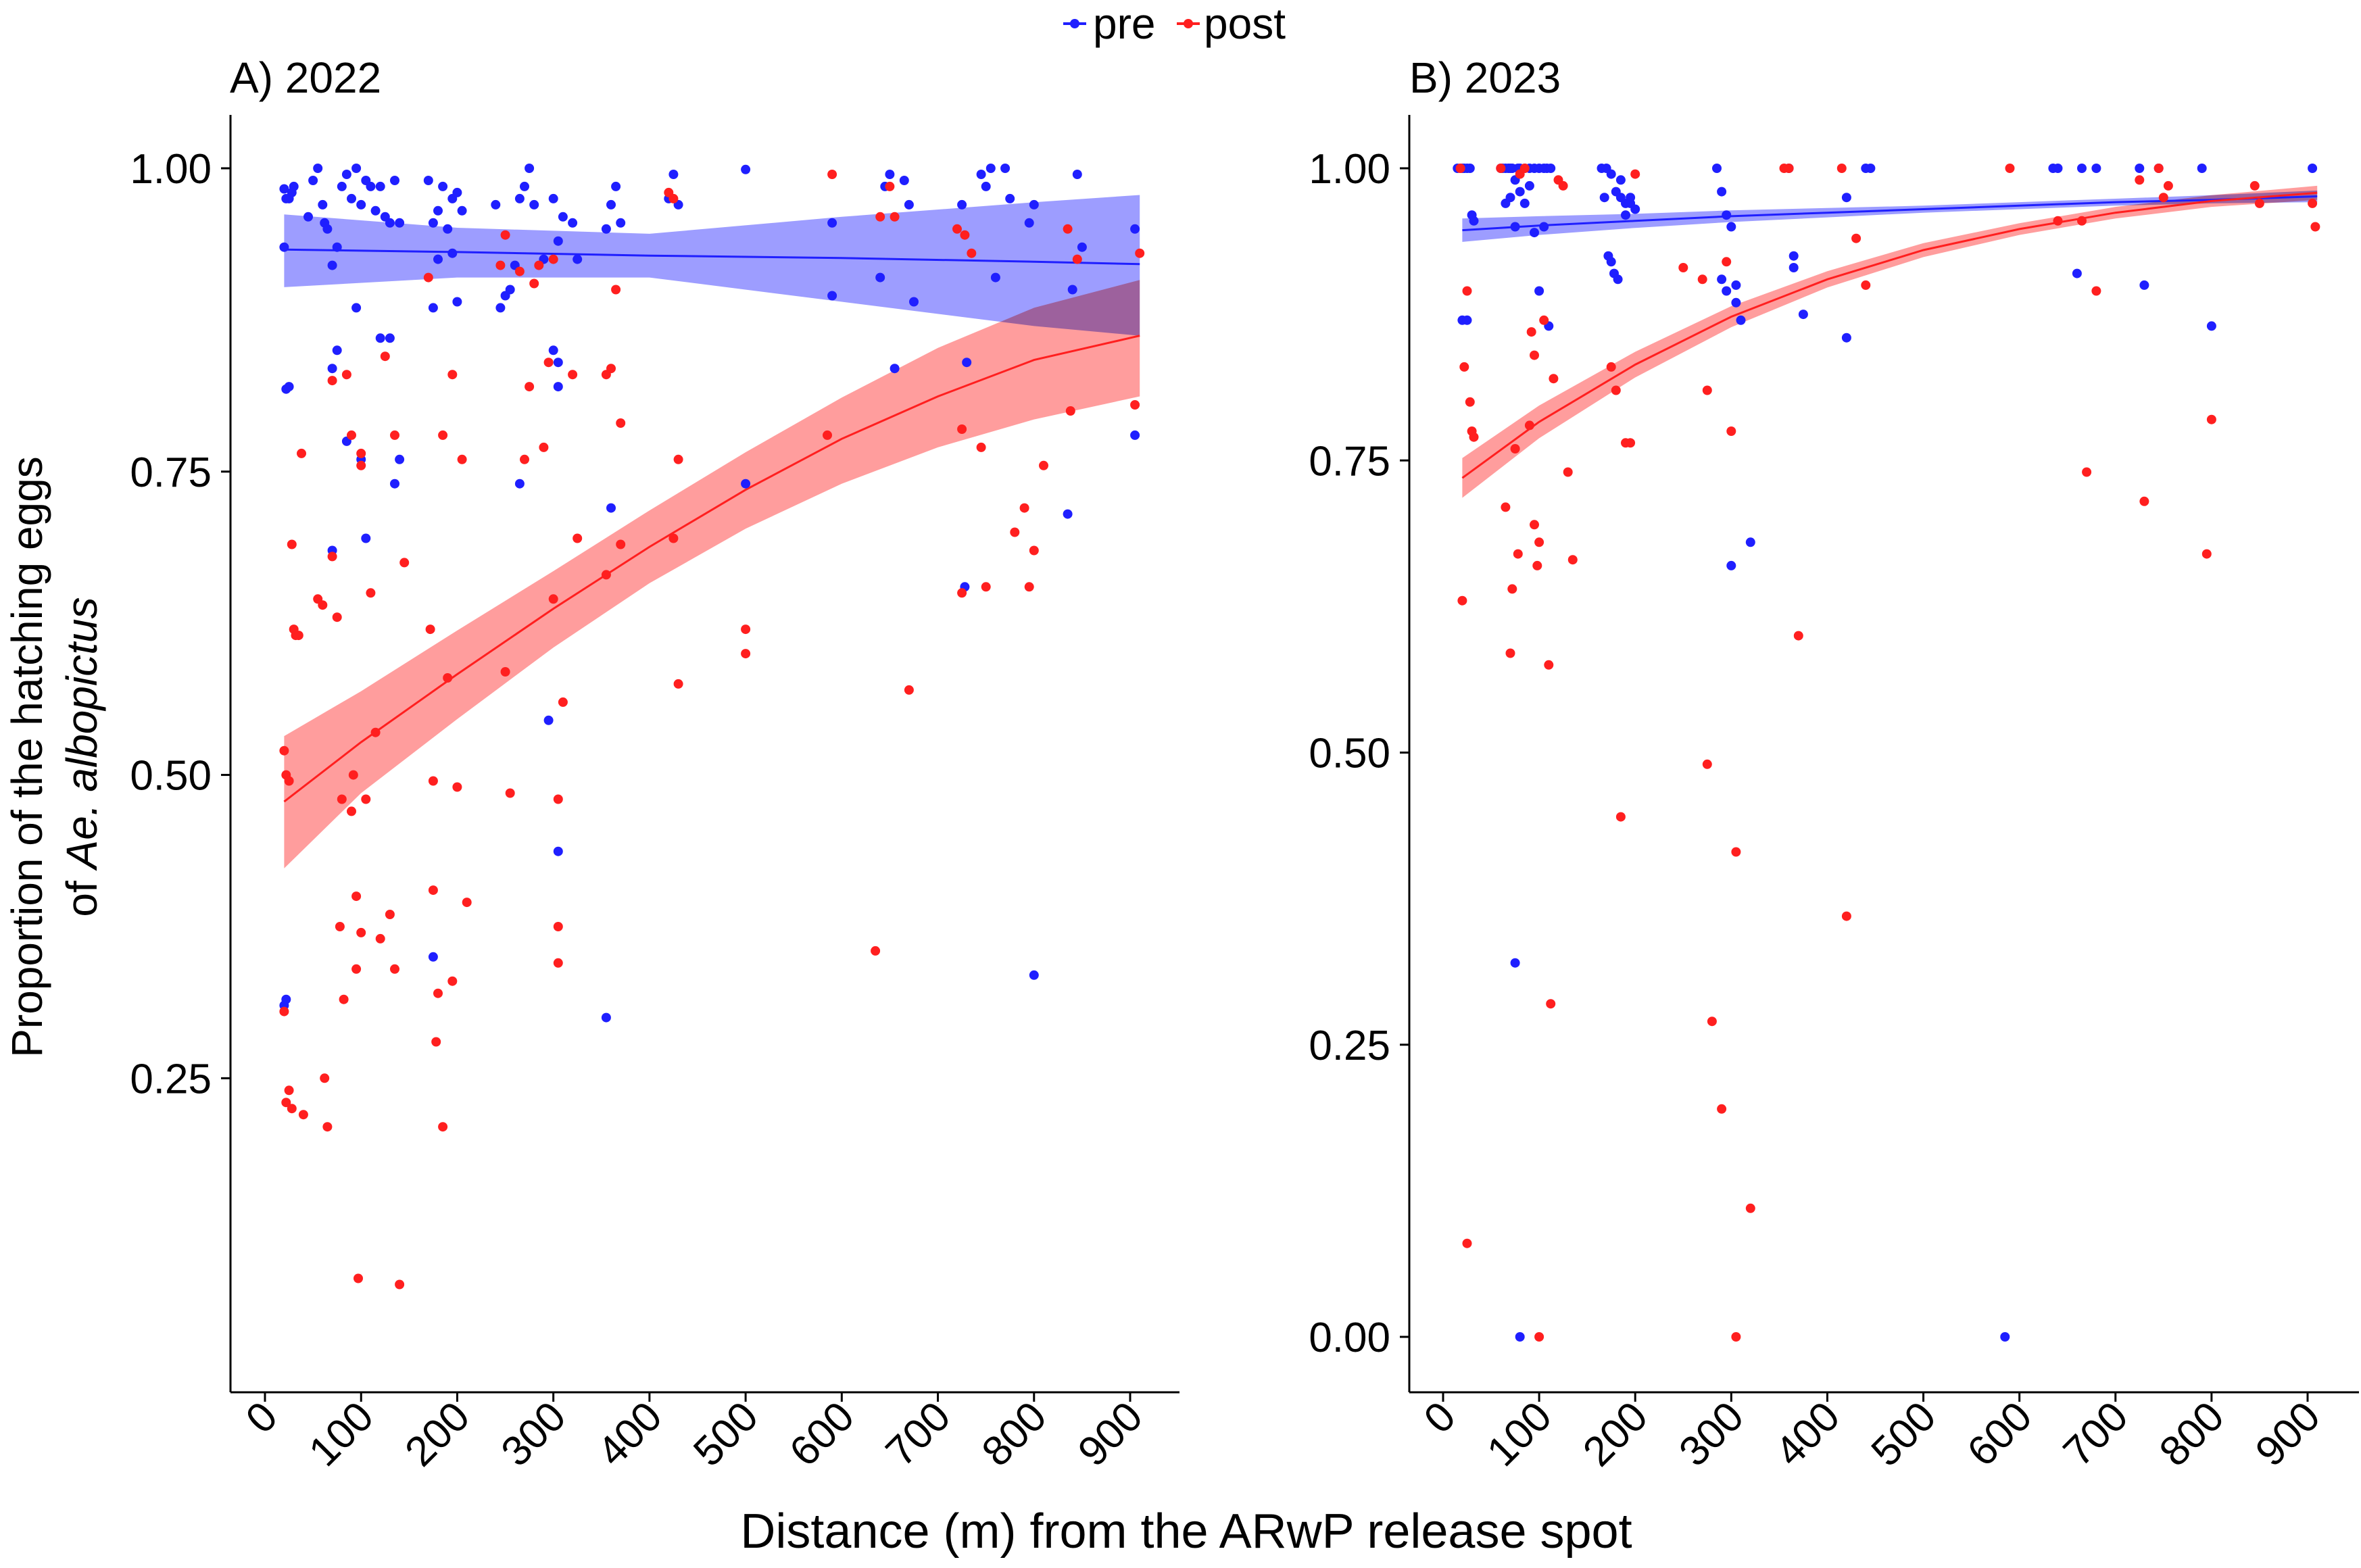  I want to click on panel-b-x-tick-label: 400, so click(1807, 1434).